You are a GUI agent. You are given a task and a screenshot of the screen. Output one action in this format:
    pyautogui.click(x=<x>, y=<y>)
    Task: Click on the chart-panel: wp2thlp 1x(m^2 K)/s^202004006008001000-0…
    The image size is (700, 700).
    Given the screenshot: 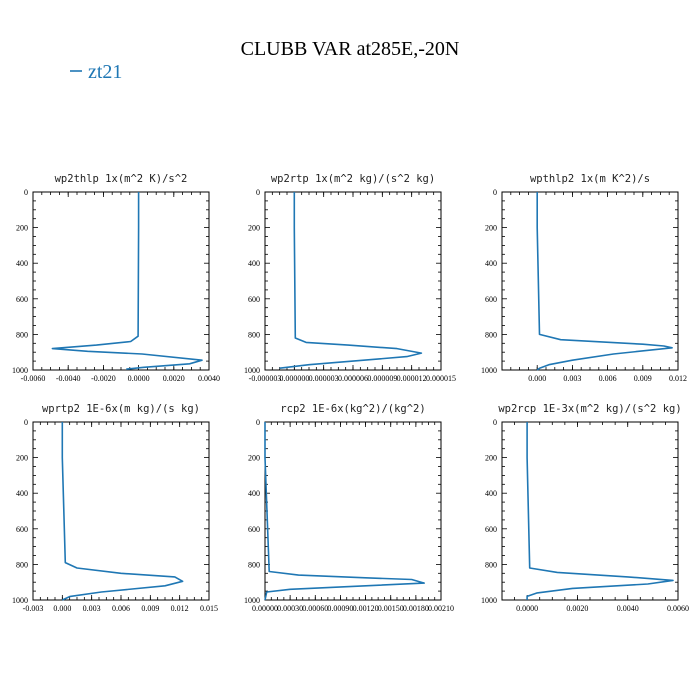 What is the action you would take?
    pyautogui.click(x=116, y=278)
    